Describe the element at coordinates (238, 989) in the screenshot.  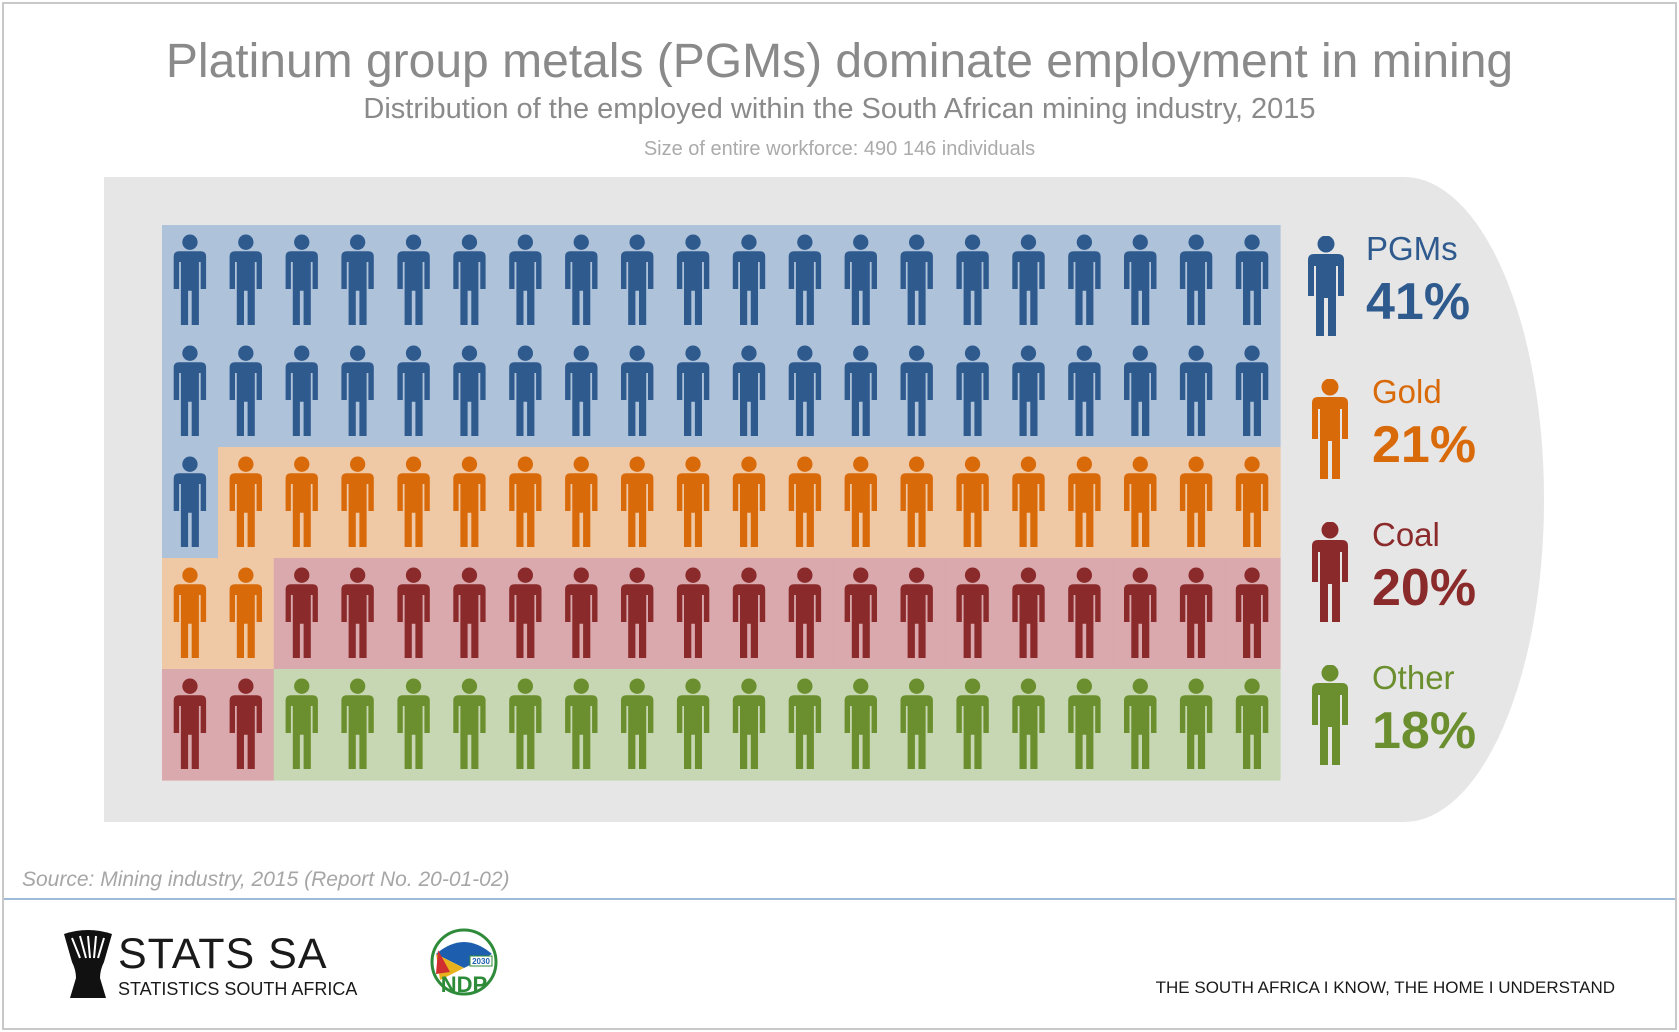
I see `stats-sa-subtitle: STATISTICS SOUTH AFRICA` at that location.